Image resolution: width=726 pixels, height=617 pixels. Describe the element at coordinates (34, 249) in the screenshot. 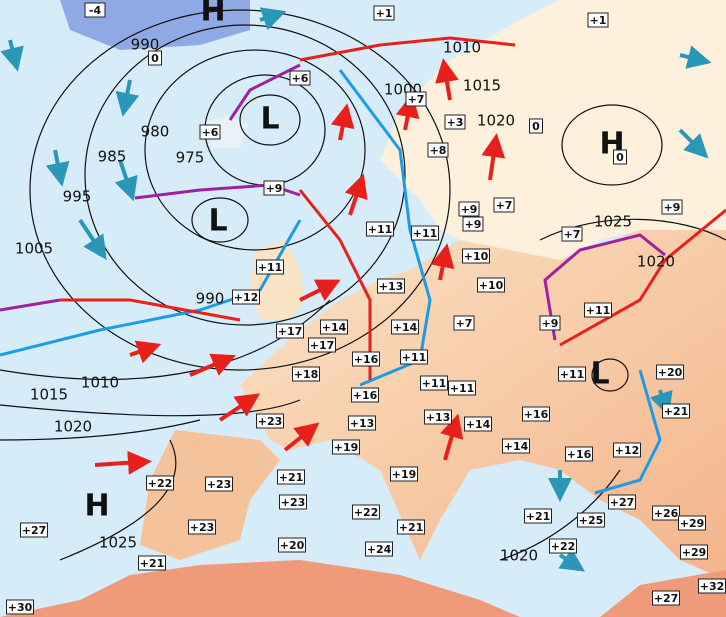

I see `isobar-label: 1005` at that location.